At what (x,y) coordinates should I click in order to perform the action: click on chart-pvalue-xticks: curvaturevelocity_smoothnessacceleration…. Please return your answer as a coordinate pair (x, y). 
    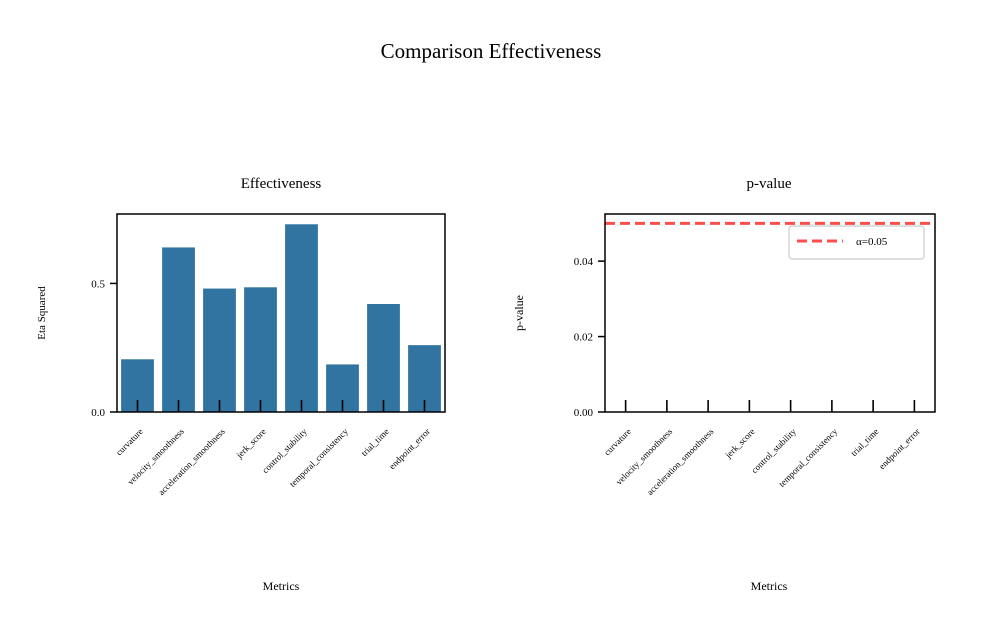
    Looking at the image, I should click on (762, 448).